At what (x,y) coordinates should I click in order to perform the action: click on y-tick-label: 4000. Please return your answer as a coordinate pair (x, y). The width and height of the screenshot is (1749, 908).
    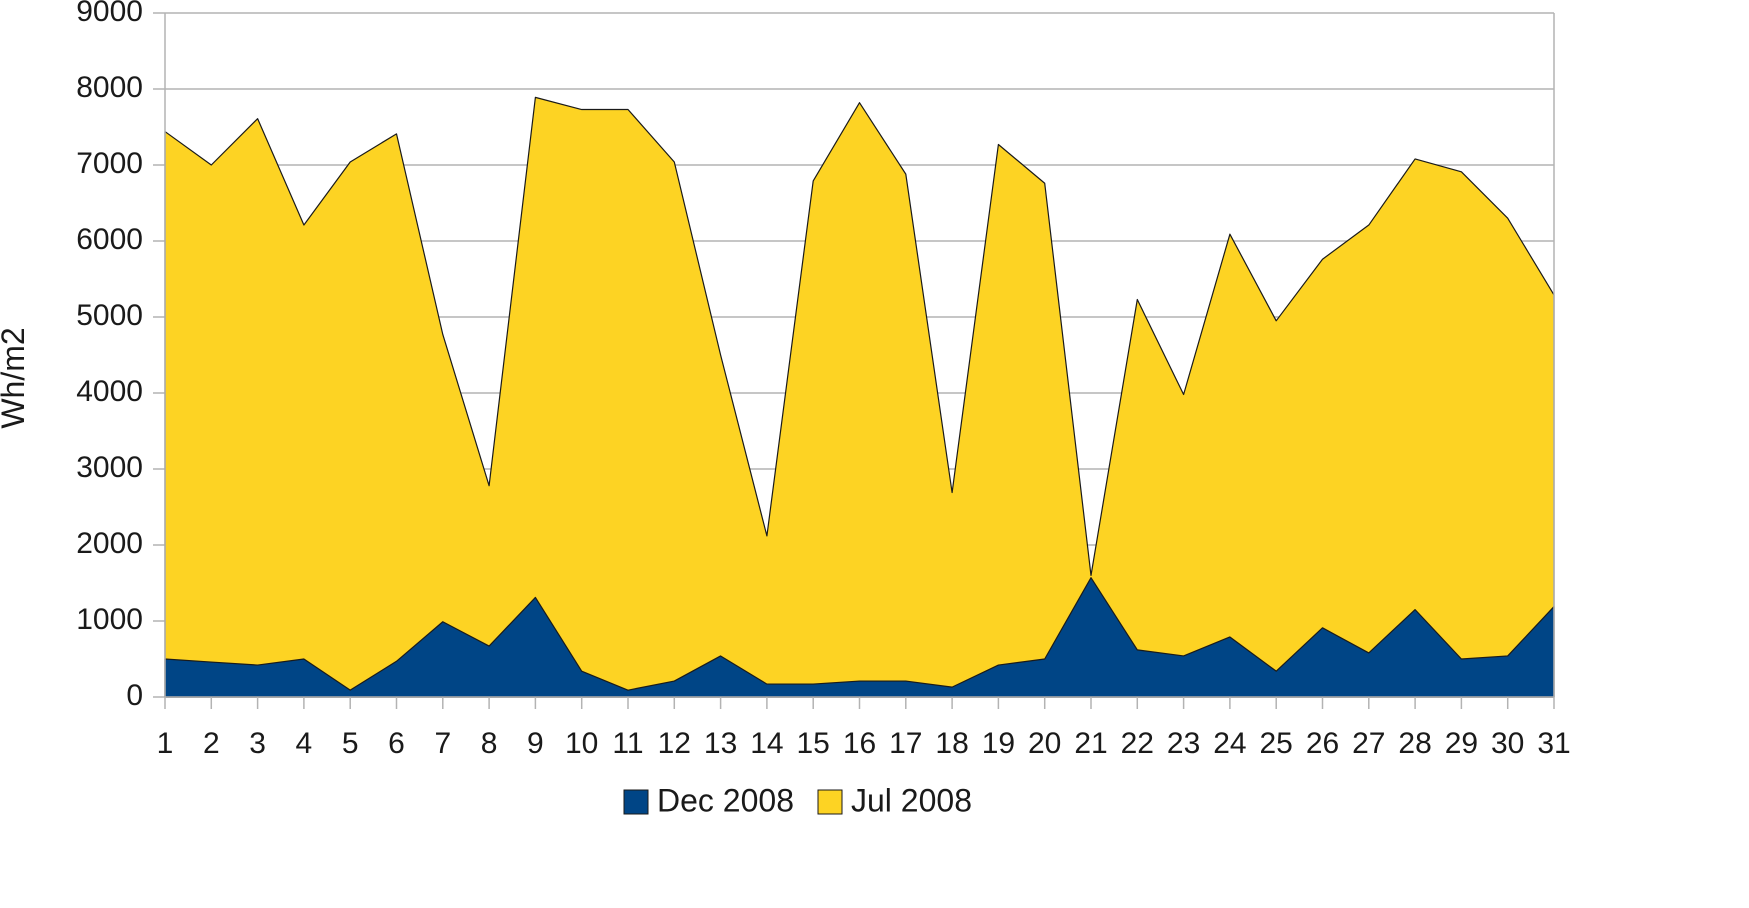
    Looking at the image, I should click on (109, 391).